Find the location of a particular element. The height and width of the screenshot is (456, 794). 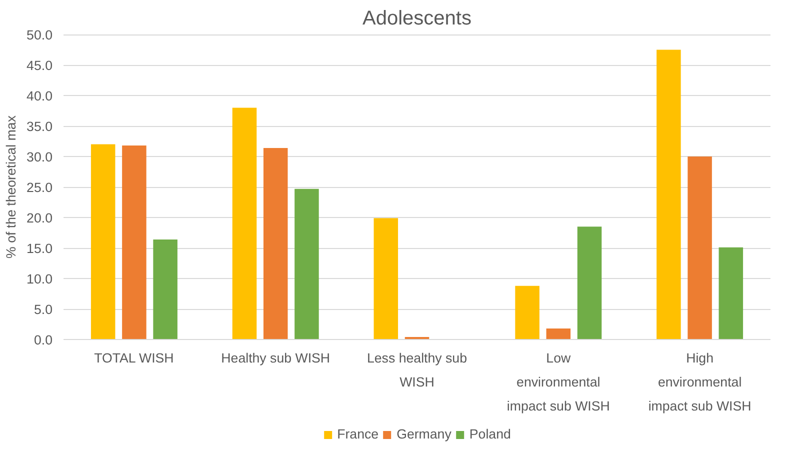

y-axis-title: % of the theoretical max is located at coordinates (11, 186).